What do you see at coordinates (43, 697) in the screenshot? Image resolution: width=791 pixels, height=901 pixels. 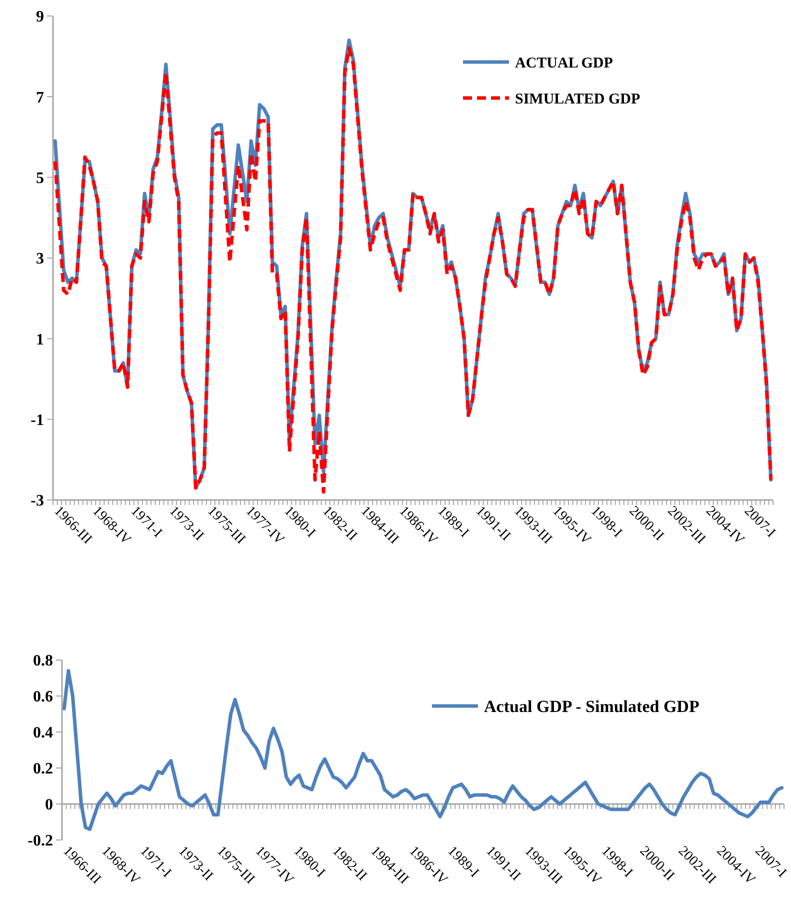 I see `y-tick-label: 0.6` at bounding box center [43, 697].